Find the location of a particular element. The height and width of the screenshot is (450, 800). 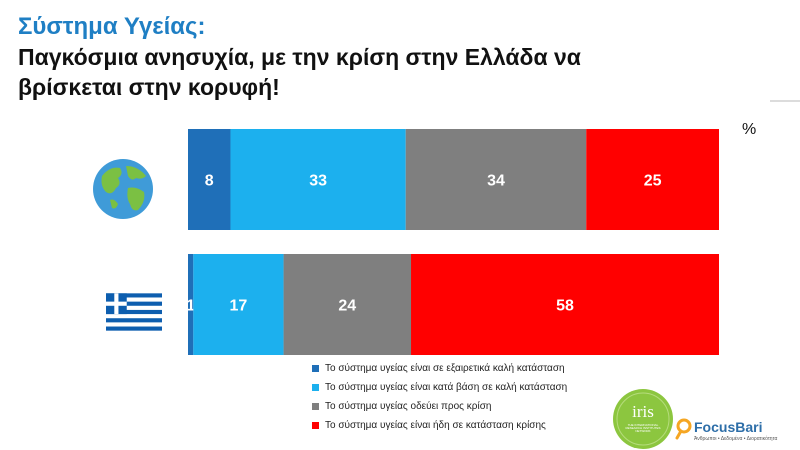

data-label: 34 is located at coordinates (496, 181).